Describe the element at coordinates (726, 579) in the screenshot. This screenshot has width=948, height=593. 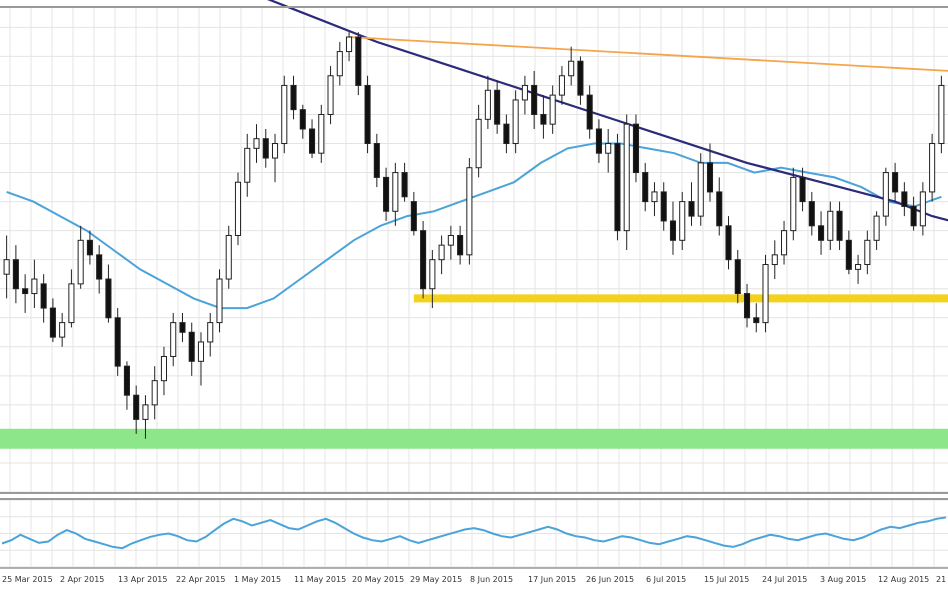
I see `x-tick-label: 15 Jul 2015` at that location.